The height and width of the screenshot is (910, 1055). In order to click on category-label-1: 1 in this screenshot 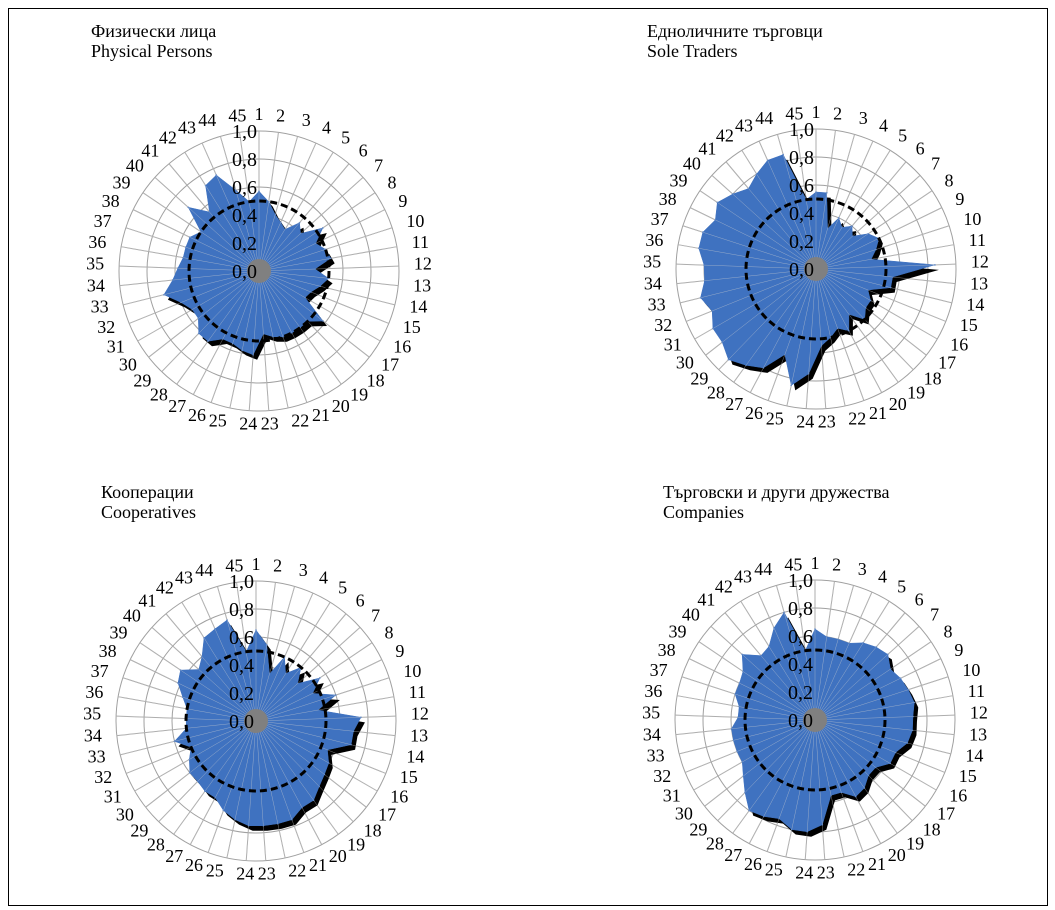, I will do `click(816, 112)`.